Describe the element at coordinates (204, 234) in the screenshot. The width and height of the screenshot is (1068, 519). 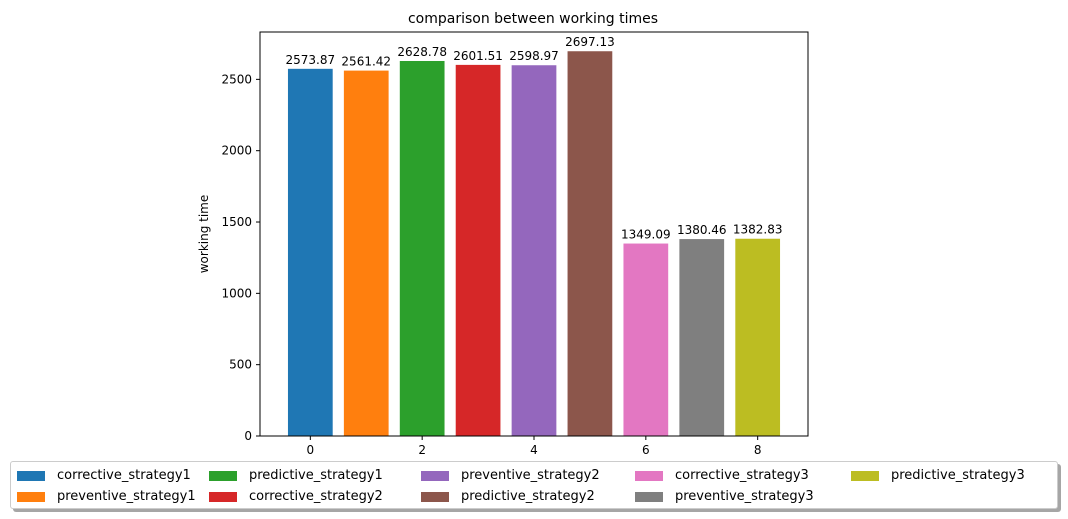
I see `y-axis-label: working time` at that location.